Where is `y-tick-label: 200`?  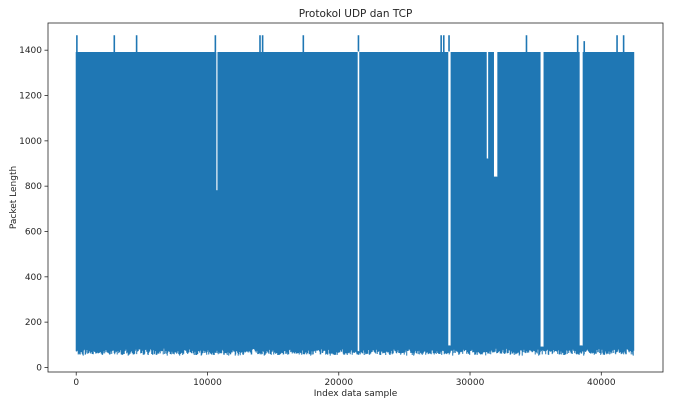
y-tick-label: 200 is located at coordinates (33, 323).